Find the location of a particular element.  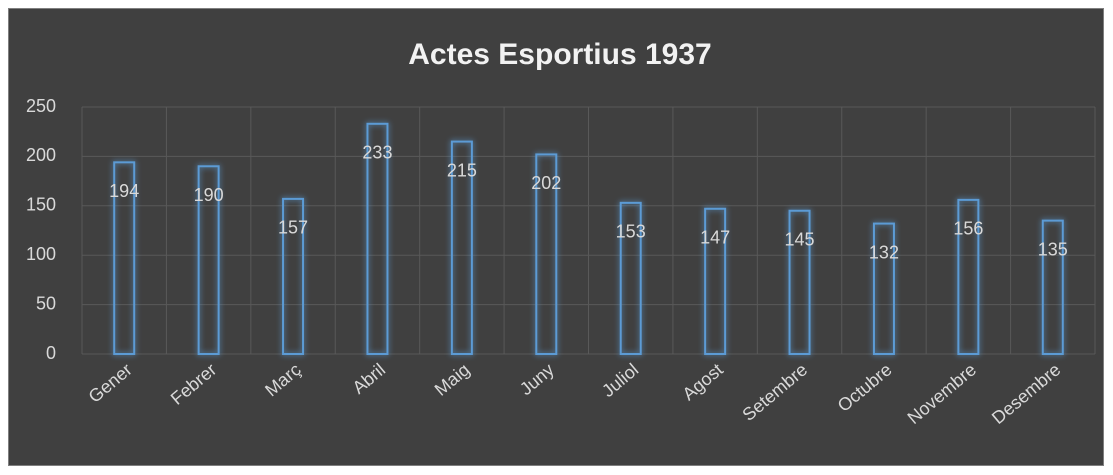

data-label: 157 is located at coordinates (293, 228).